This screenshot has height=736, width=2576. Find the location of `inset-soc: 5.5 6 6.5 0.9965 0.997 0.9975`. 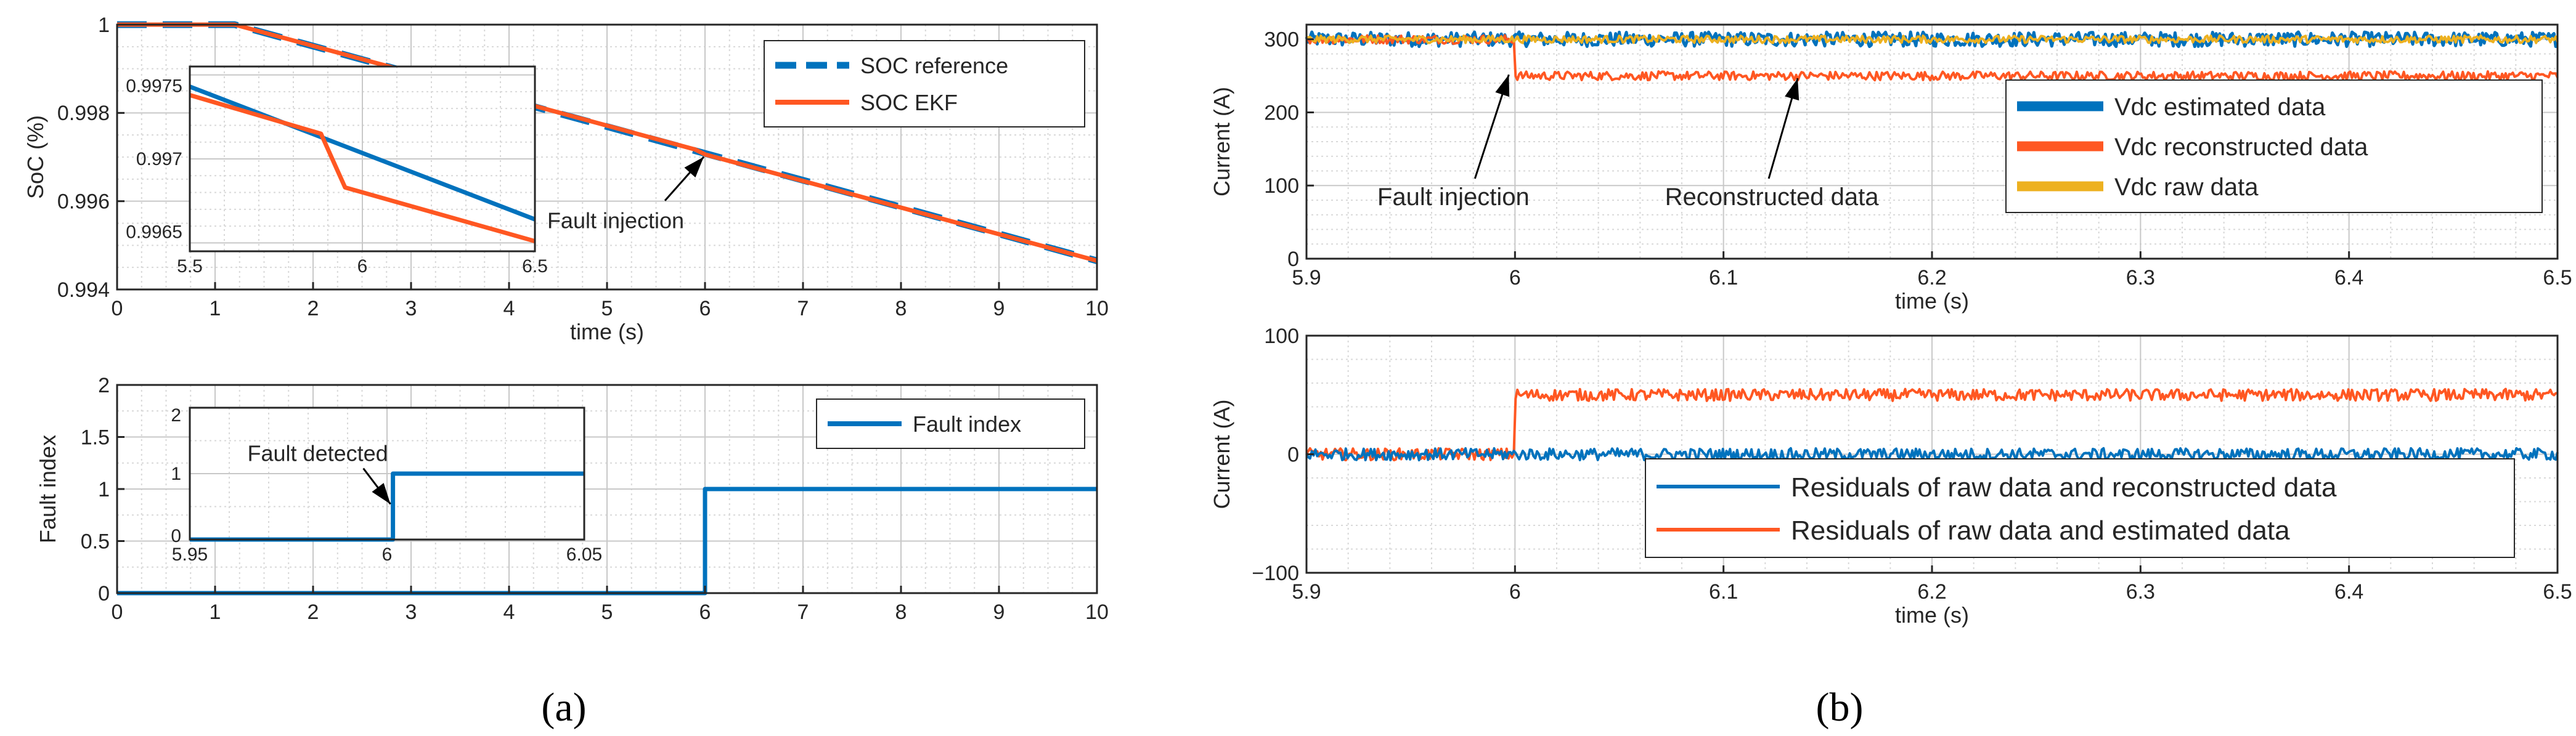

inset-soc: 5.5 6 6.5 0.9965 0.997 0.9975 is located at coordinates (337, 171).